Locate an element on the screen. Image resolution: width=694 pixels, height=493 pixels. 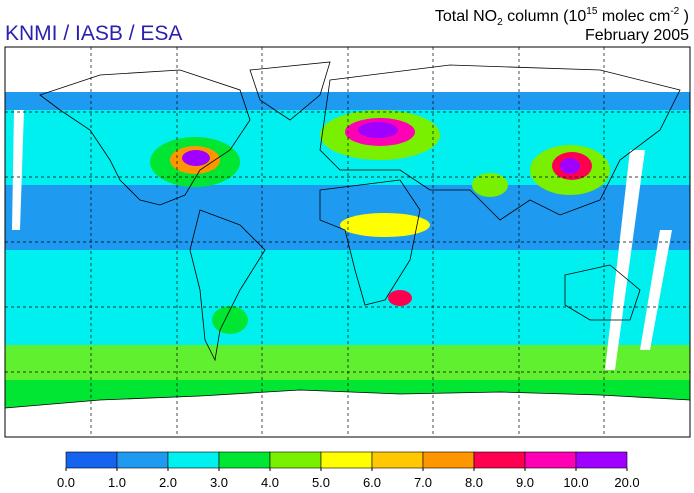
organization: KNMI / IASB / ESA is located at coordinates (93, 33).